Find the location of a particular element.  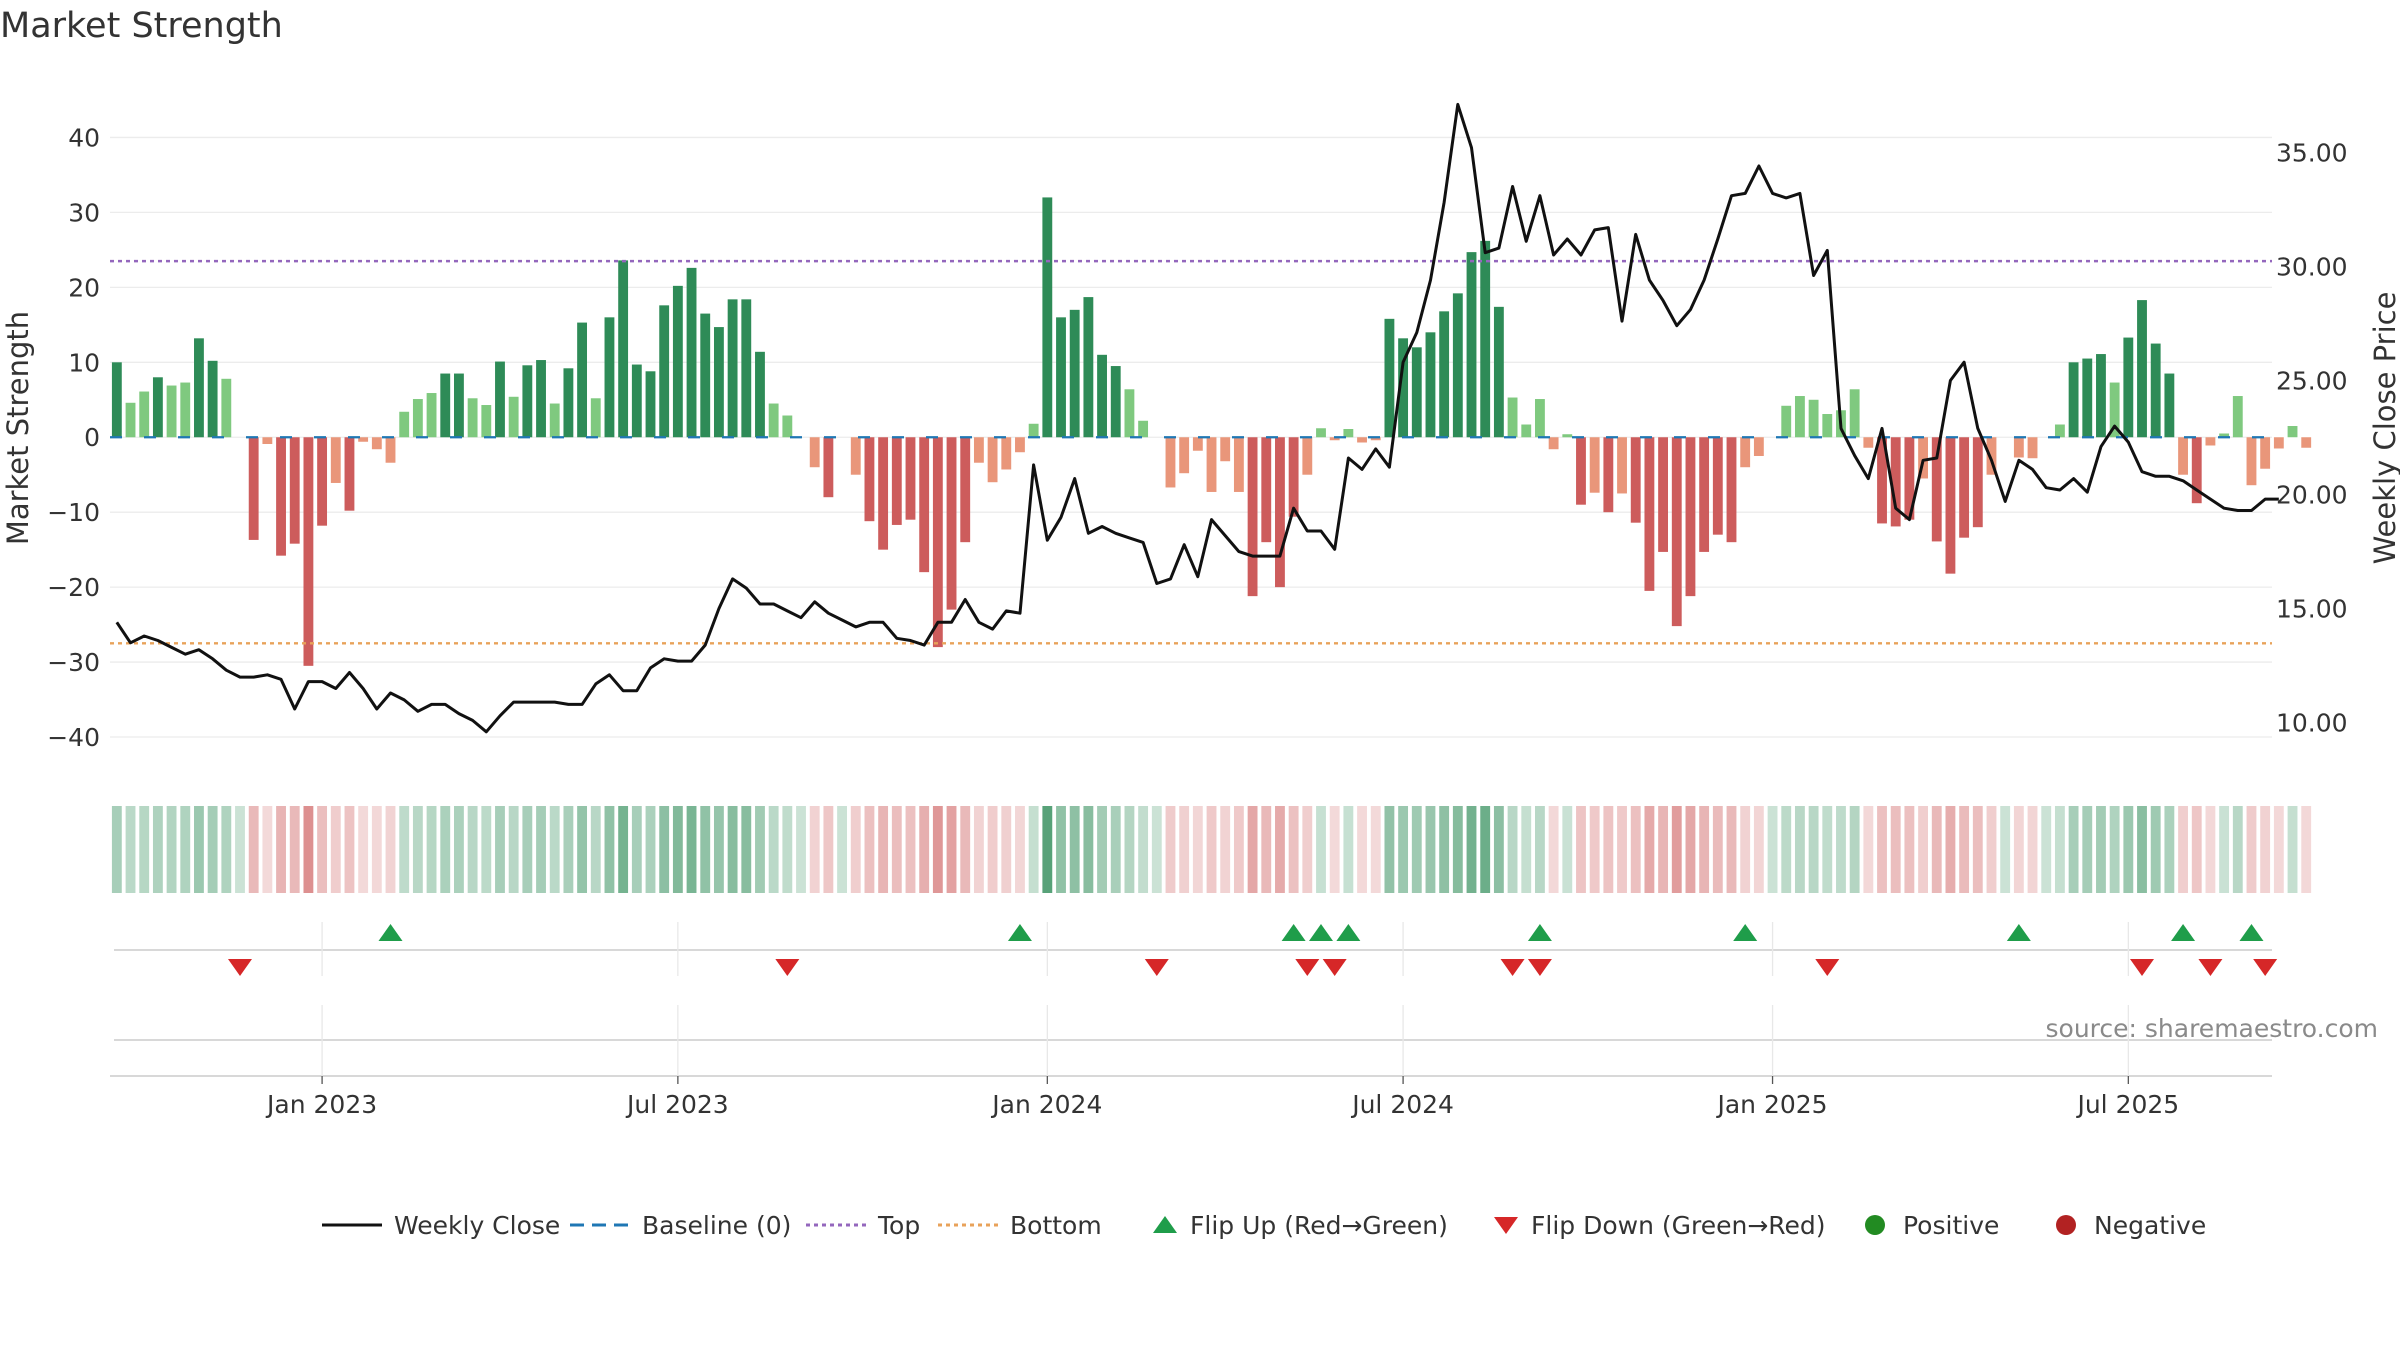

legend-item: Negative is located at coordinates (2131, 1225).